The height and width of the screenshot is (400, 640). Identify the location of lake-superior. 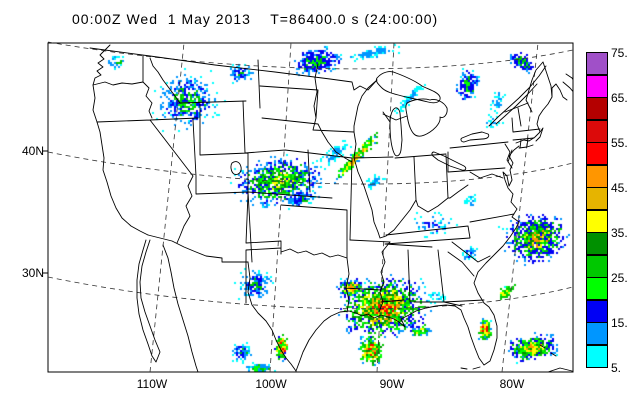
(408, 87).